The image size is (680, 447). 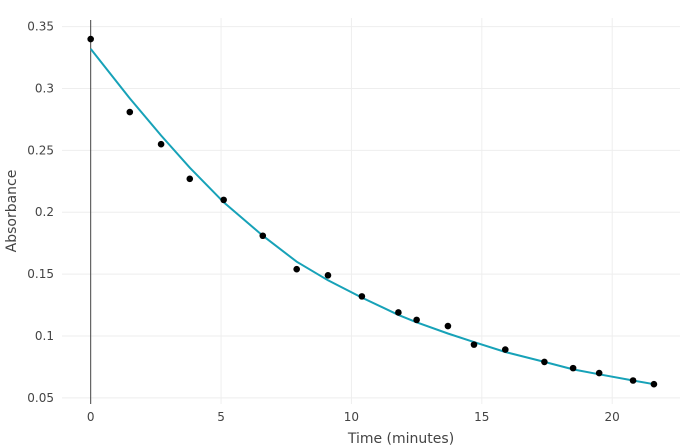 I want to click on y-tick-label: 0.2, so click(x=44, y=212).